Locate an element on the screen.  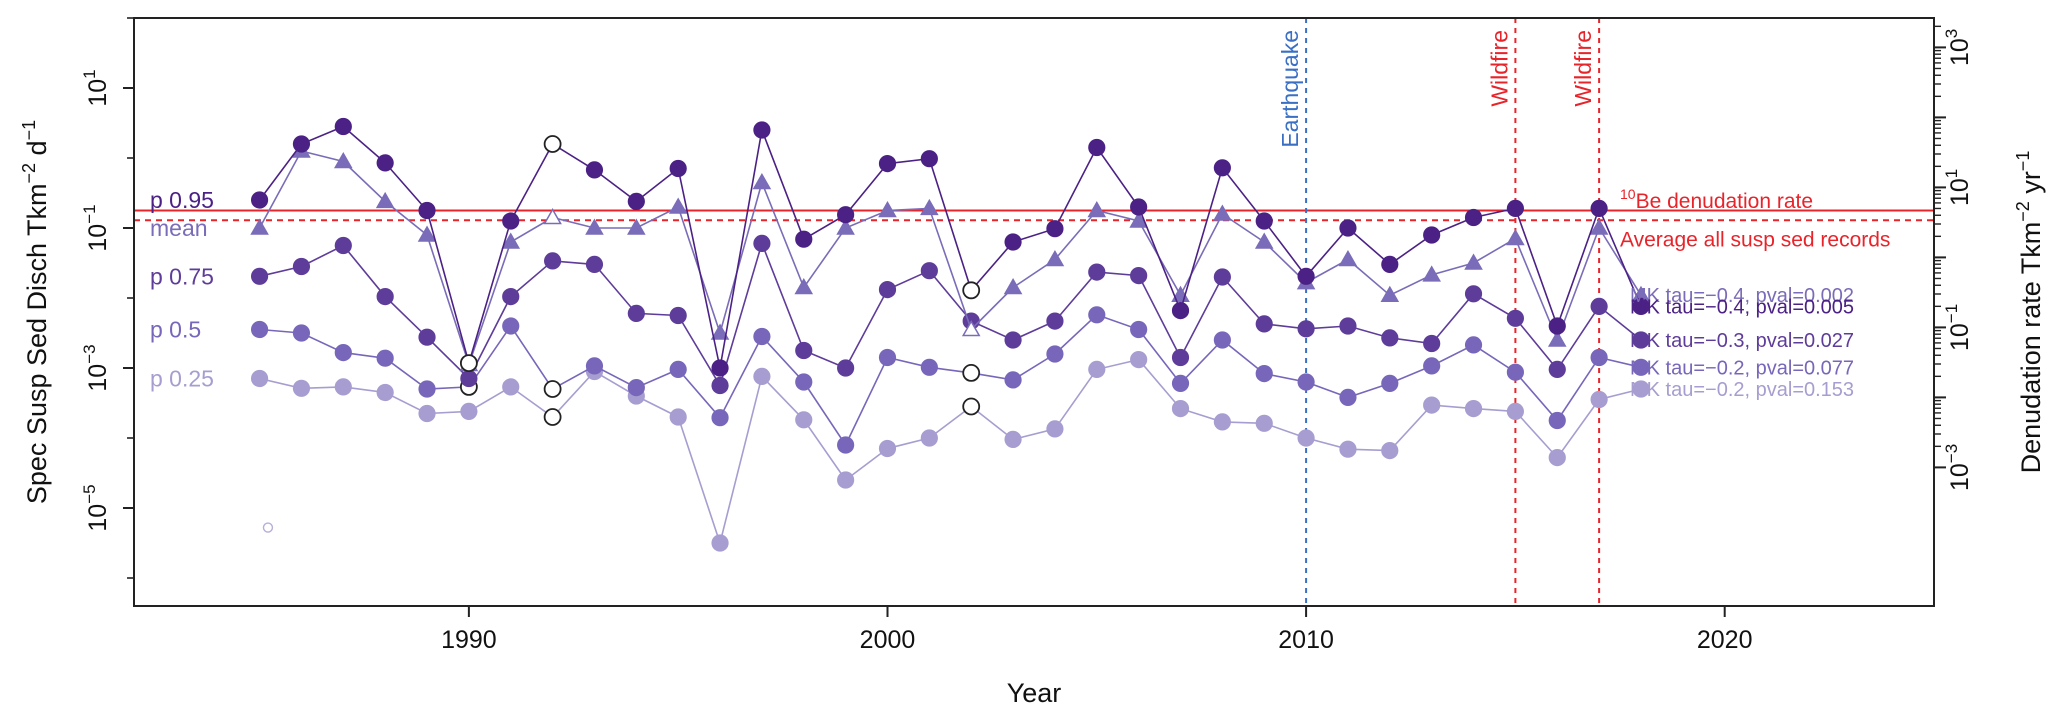
data-point-p-0-25-1997 is located at coordinates (762, 376).